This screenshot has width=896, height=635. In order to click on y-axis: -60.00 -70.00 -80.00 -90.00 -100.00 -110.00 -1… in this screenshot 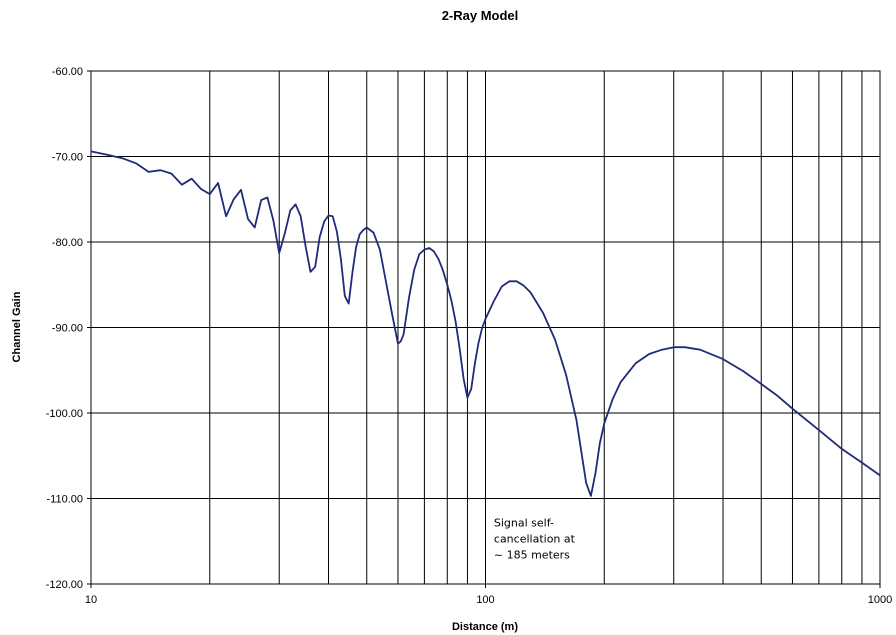, I will do `click(68, 328)`.